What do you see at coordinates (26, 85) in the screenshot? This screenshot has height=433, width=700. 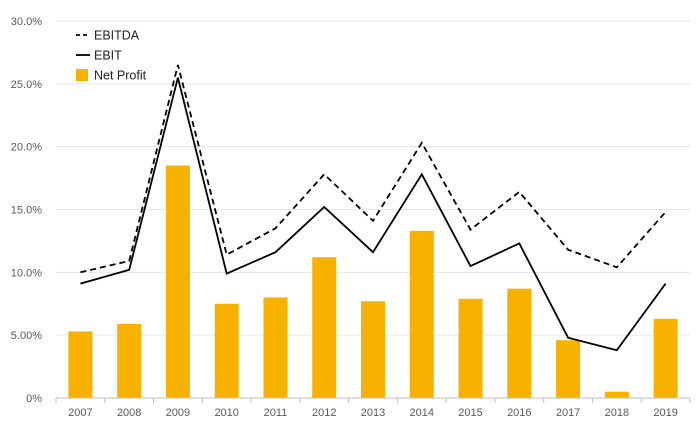 I see `y-tick-label: 25.0%` at bounding box center [26, 85].